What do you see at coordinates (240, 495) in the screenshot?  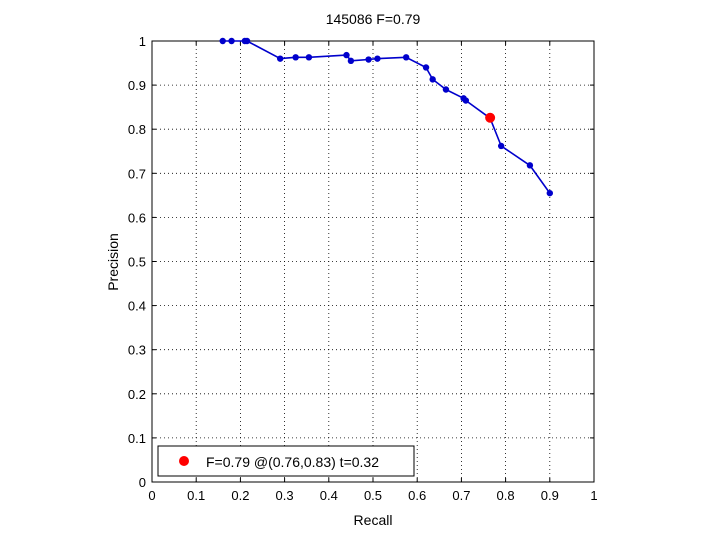 I see `x-tick-label: 0.2` at bounding box center [240, 495].